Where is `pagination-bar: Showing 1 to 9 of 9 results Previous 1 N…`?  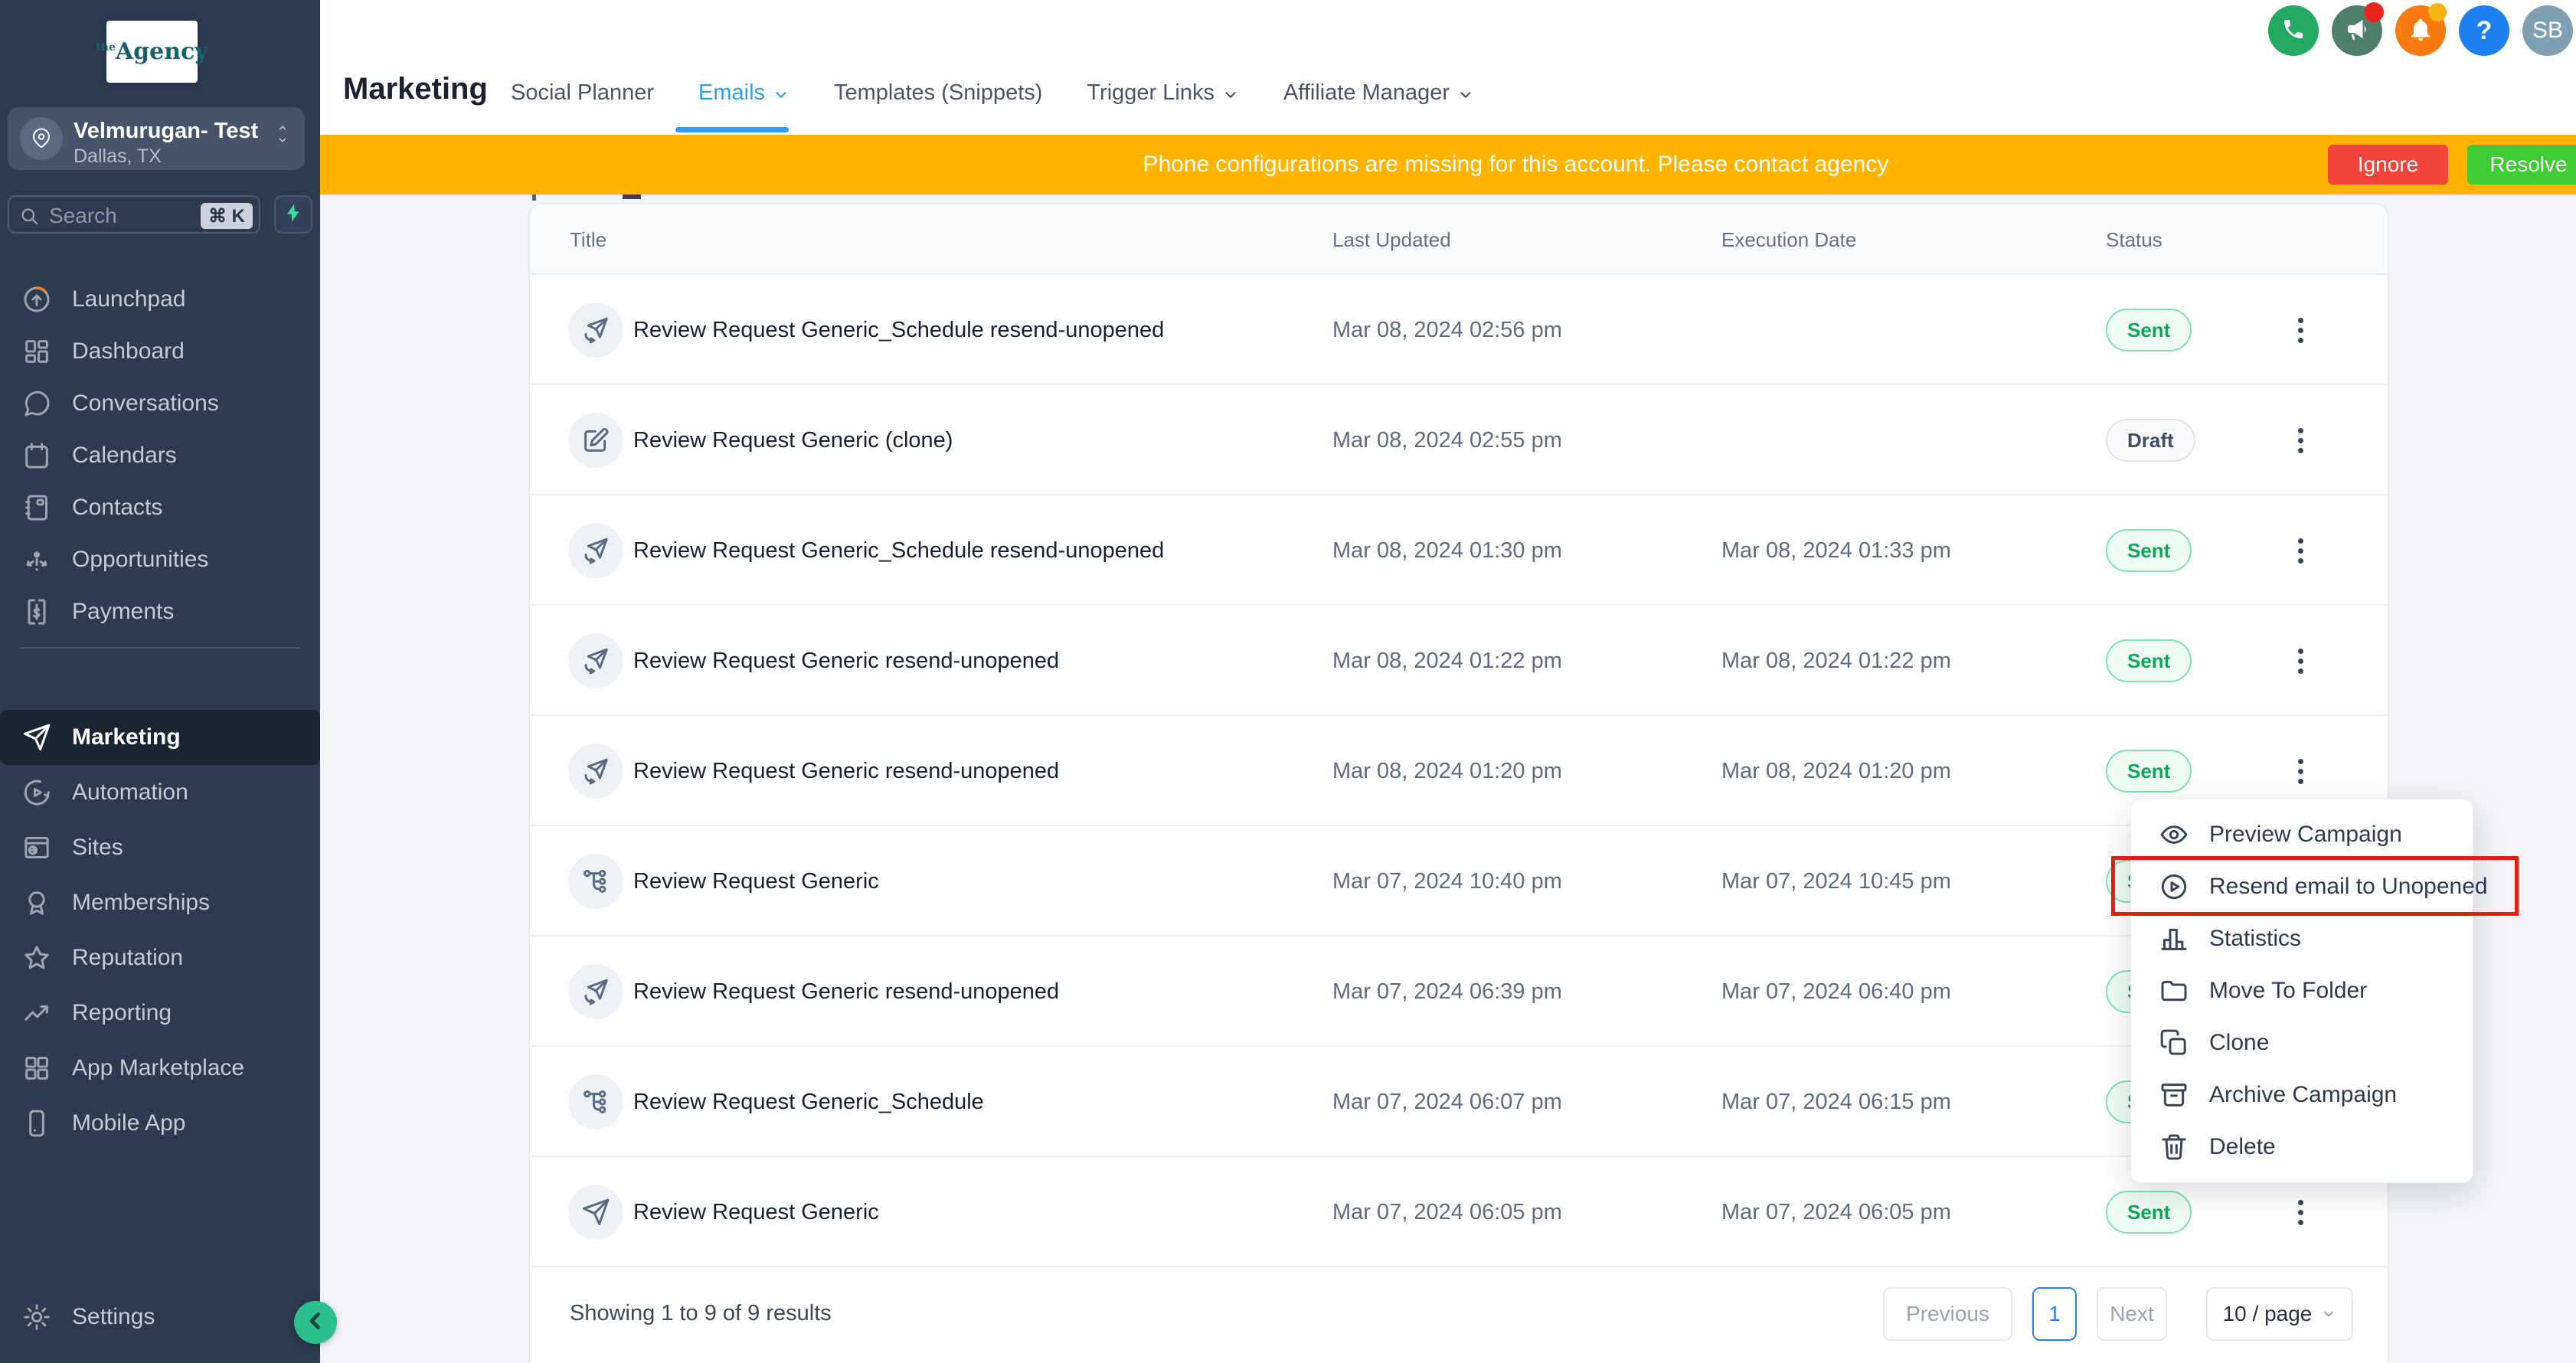
pagination-bar: Showing 1 to 9 of 9 results Previous 1 N… is located at coordinates (1459, 1314).